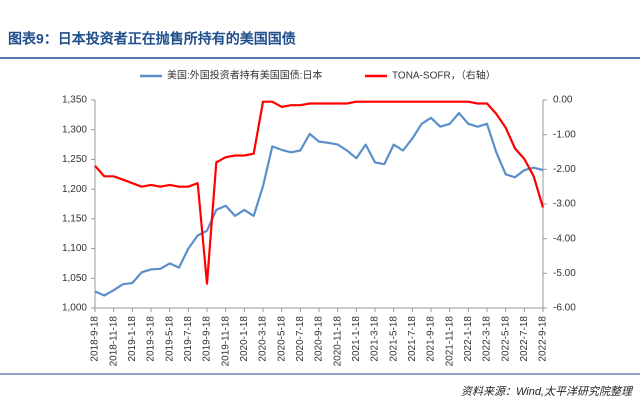 This screenshot has width=640, height=412. What do you see at coordinates (74, 189) in the screenshot?
I see `y-tick-label: 1,200` at bounding box center [74, 189].